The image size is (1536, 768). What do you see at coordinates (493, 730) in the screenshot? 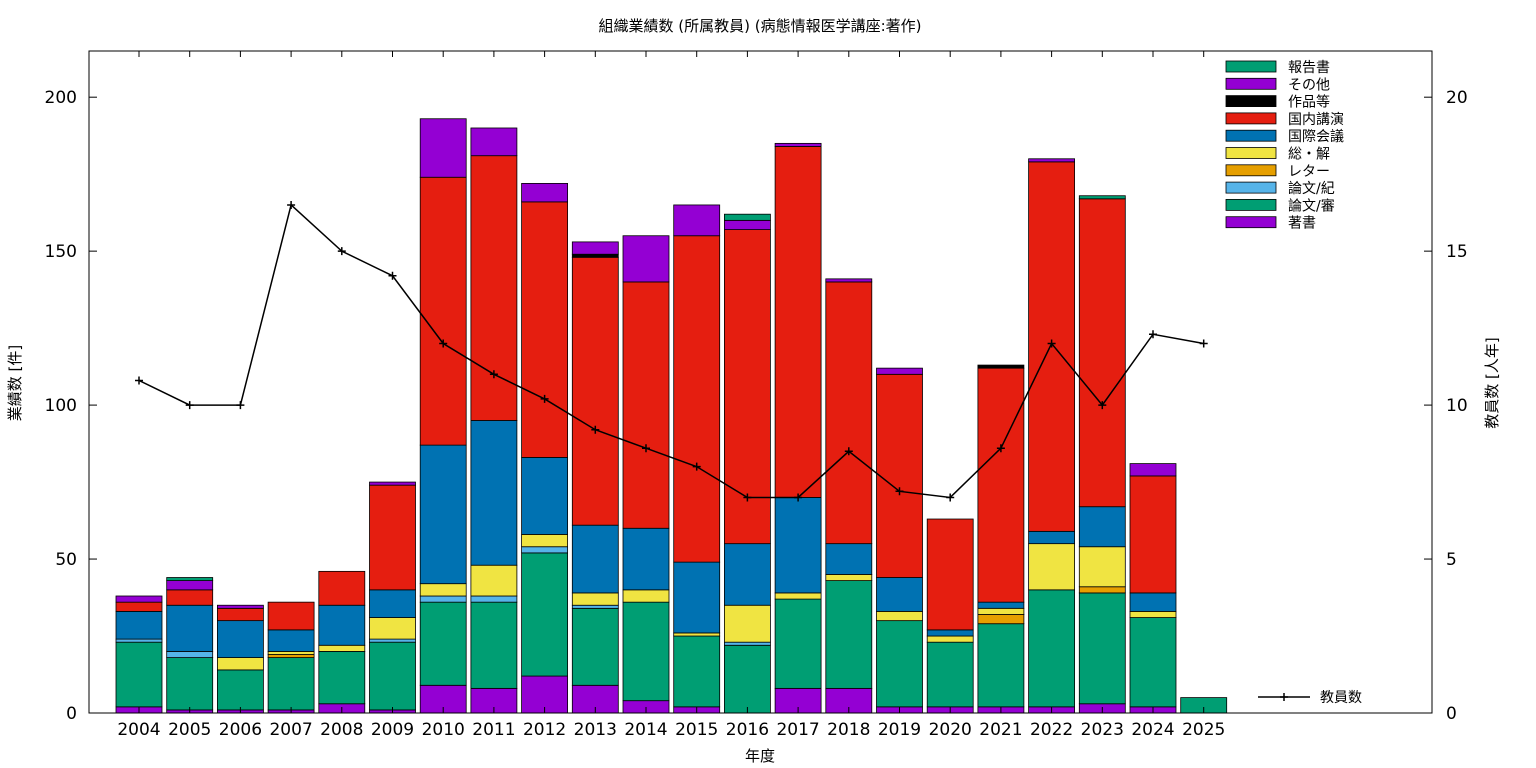
I see `x-tick-label-2011: 2011` at bounding box center [493, 730].